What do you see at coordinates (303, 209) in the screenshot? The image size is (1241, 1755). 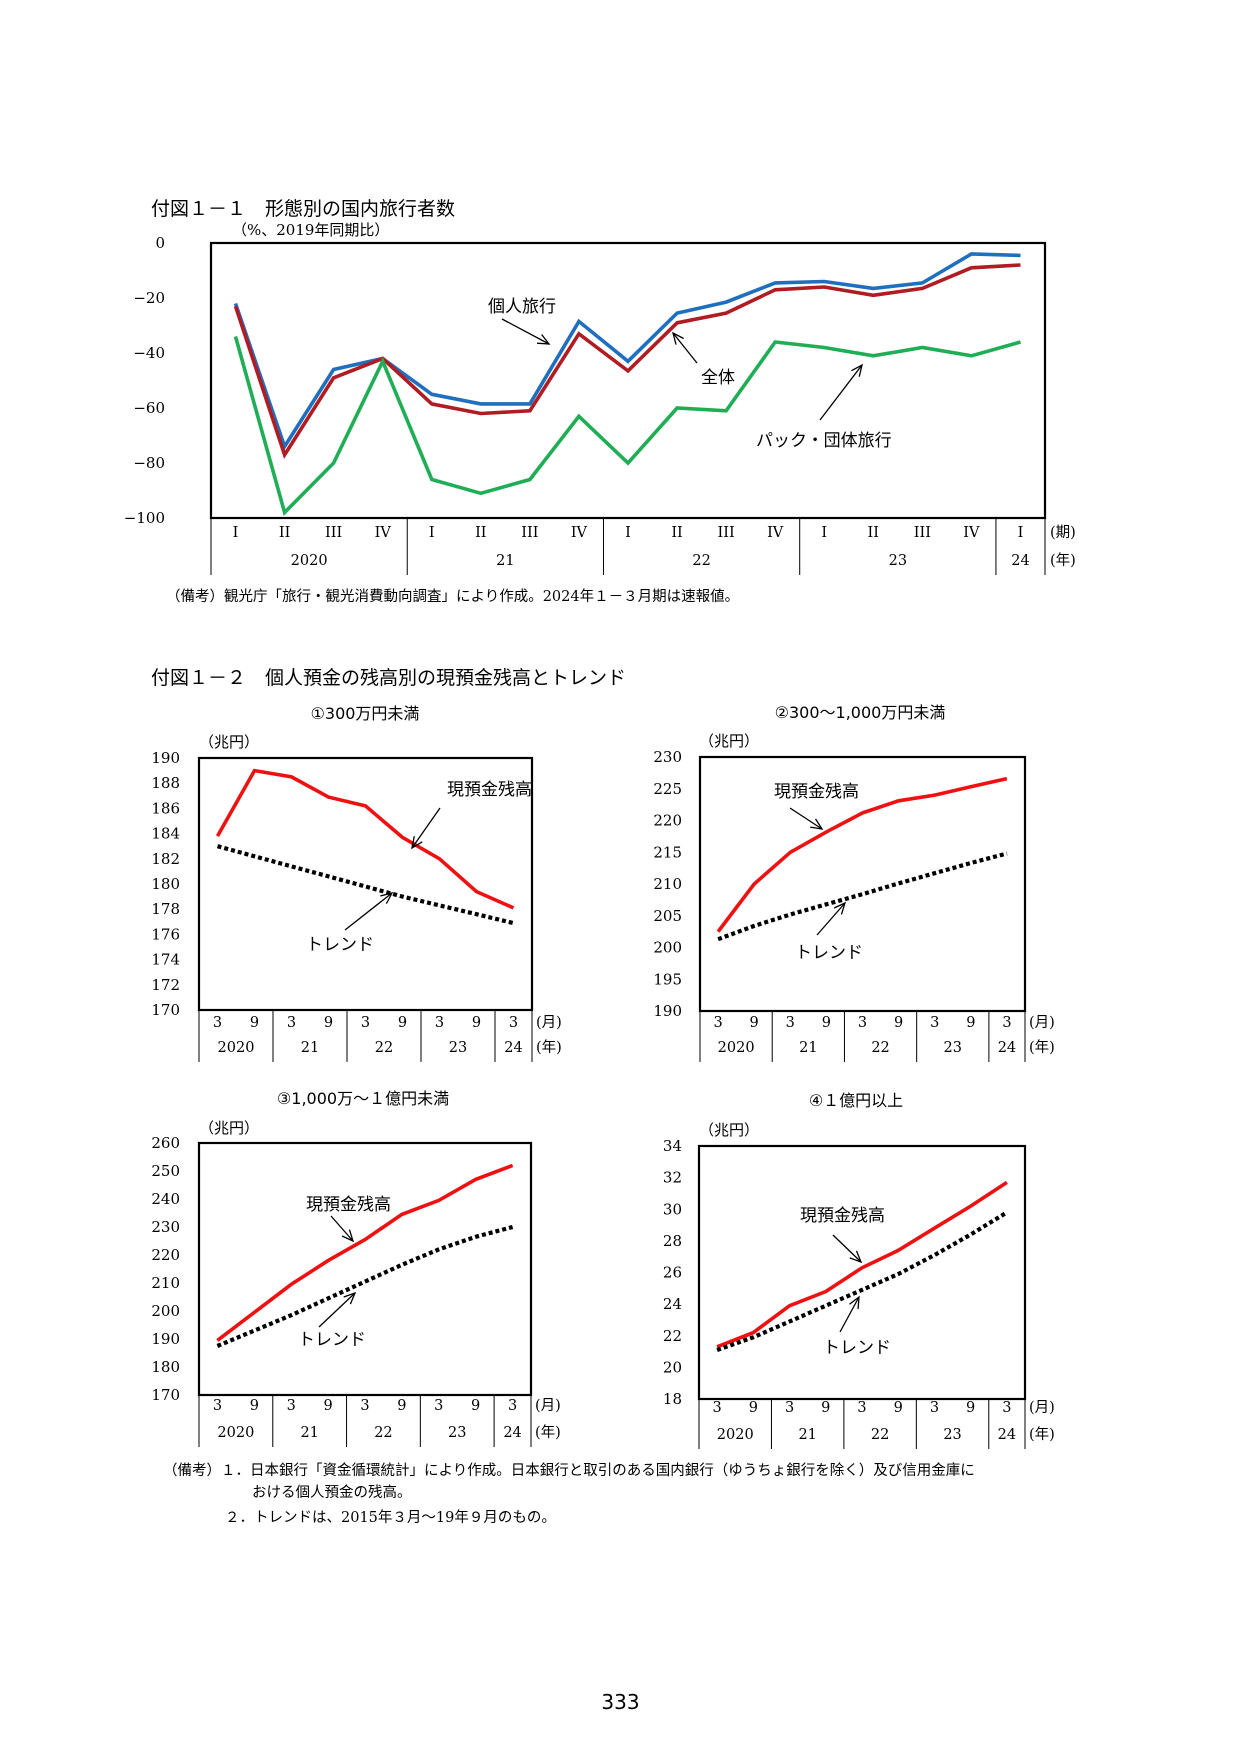 I see `figure1-title: 付図１－１ 形態別の国内旅行者数` at bounding box center [303, 209].